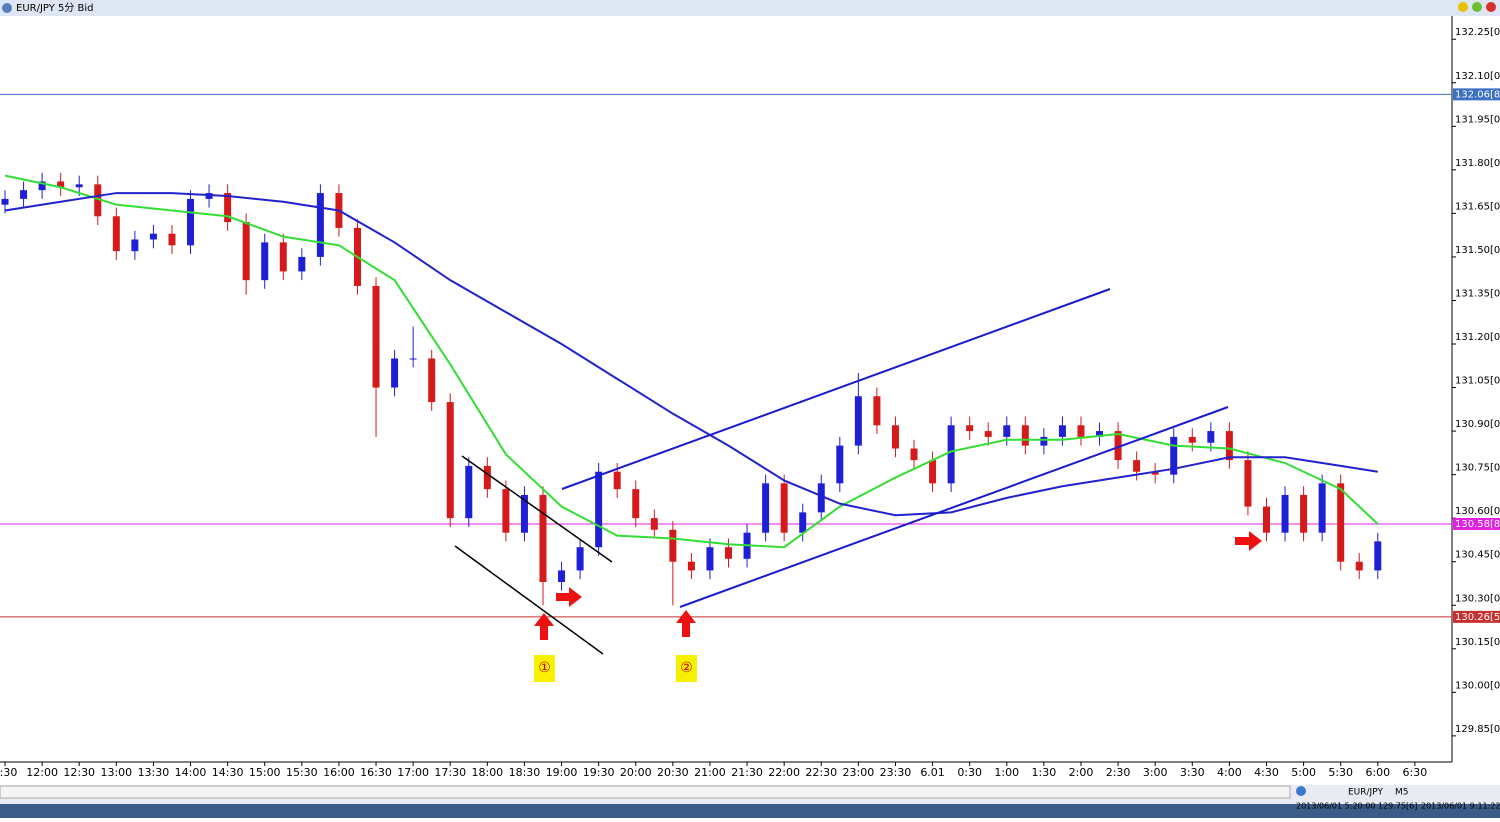  Describe the element at coordinates (8, 772) in the screenshot. I see `x-tick-label: 1:30` at that location.